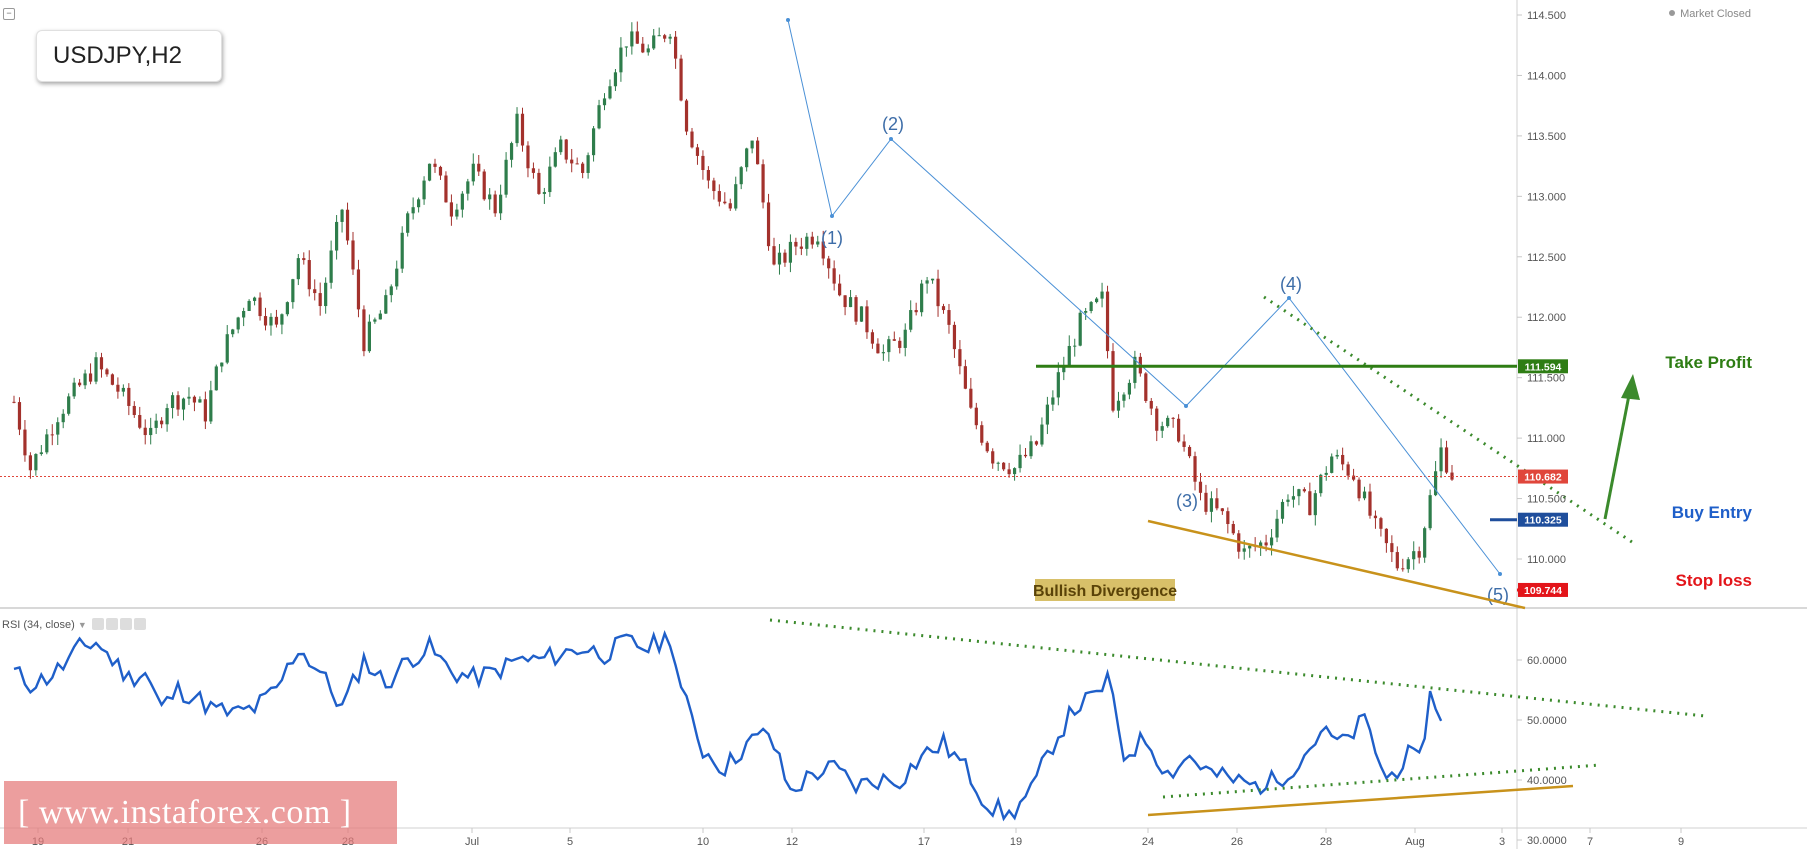  Describe the element at coordinates (9, 14) in the screenshot. I see `collapse-icon: −` at that location.